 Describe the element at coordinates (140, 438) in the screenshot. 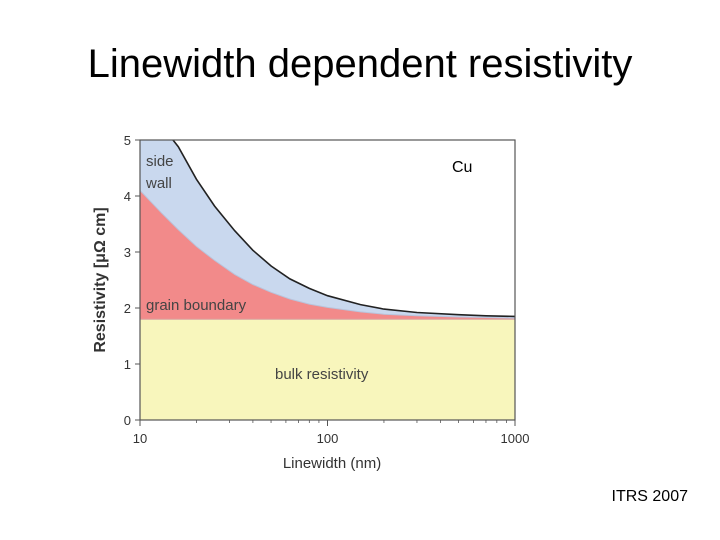

I see `x-tick-label: 10` at that location.